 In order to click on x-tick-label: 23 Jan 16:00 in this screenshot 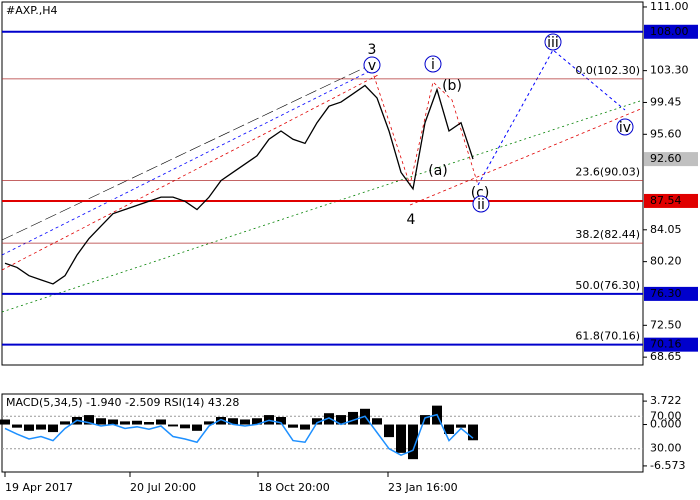, I will do `click(423, 487)`.